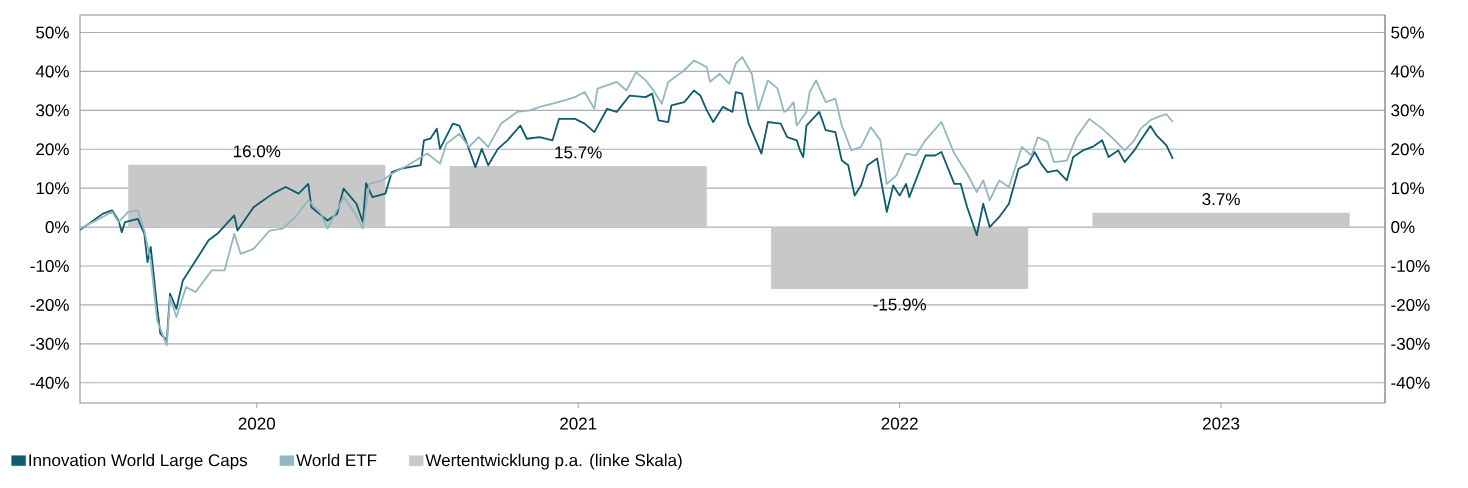  Describe the element at coordinates (52, 71) in the screenshot. I see `y-tick-label: 40%` at that location.